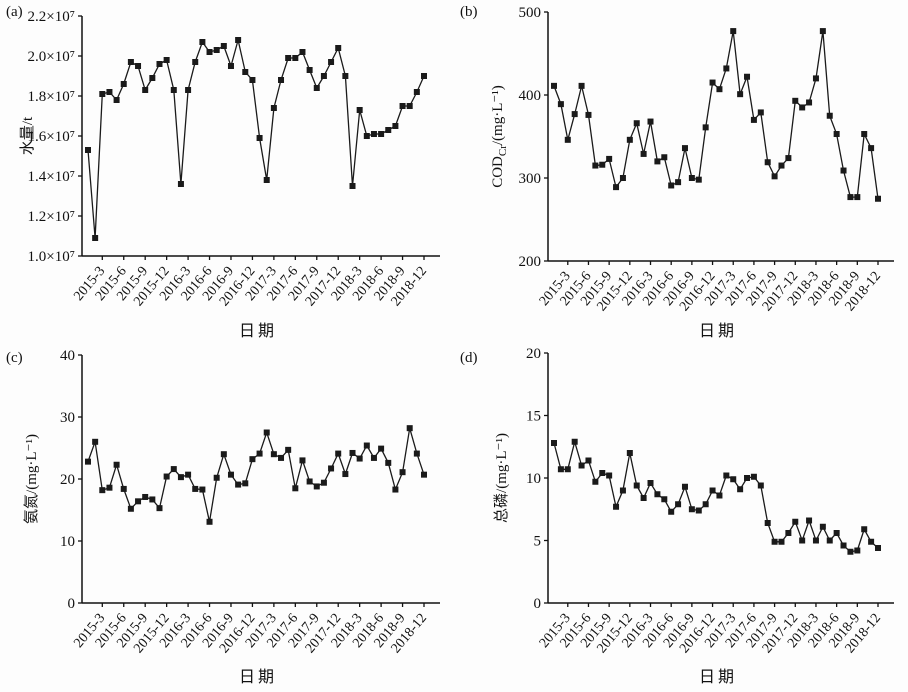  I want to click on y-tick-label: 5, so click(538, 542).